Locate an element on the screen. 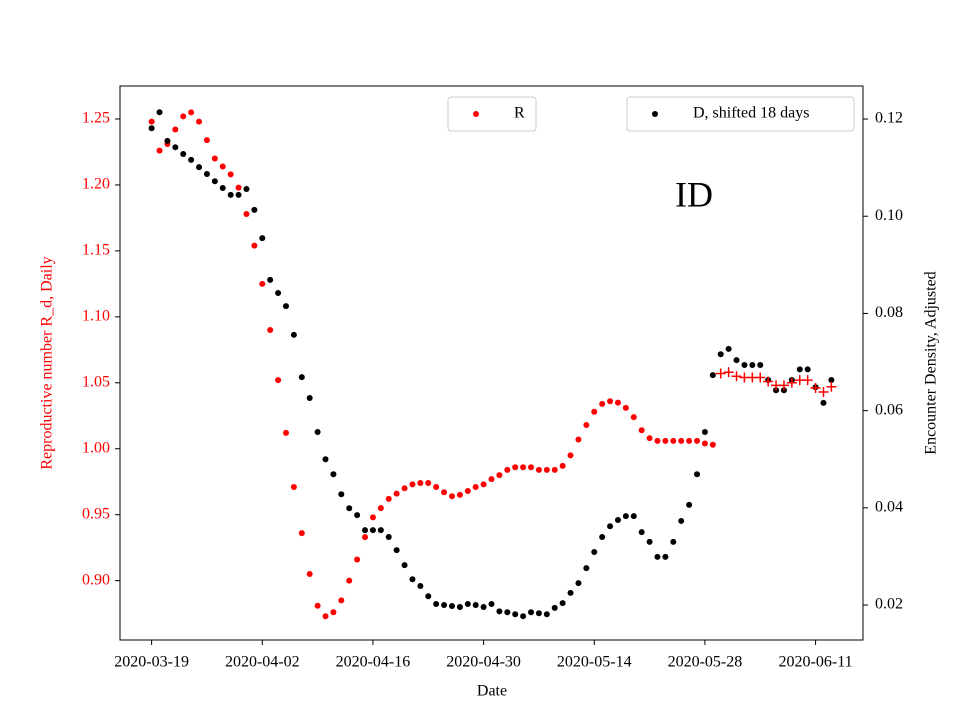  x-tick-label: 2020-05-14 is located at coordinates (594, 662).